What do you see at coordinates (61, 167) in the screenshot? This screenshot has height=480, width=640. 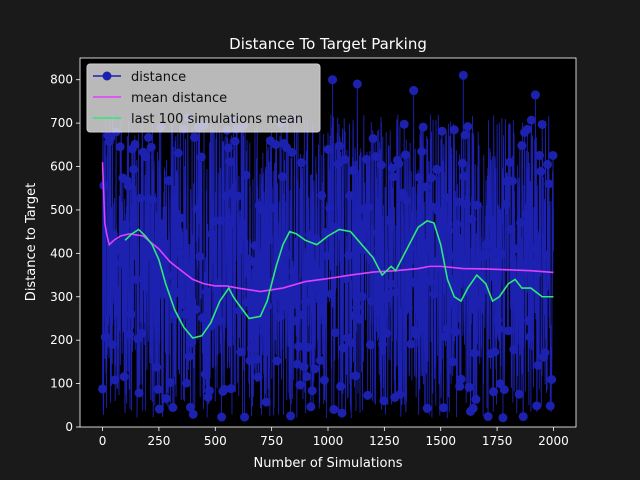 I see `y-tick-label: 600` at bounding box center [61, 167].